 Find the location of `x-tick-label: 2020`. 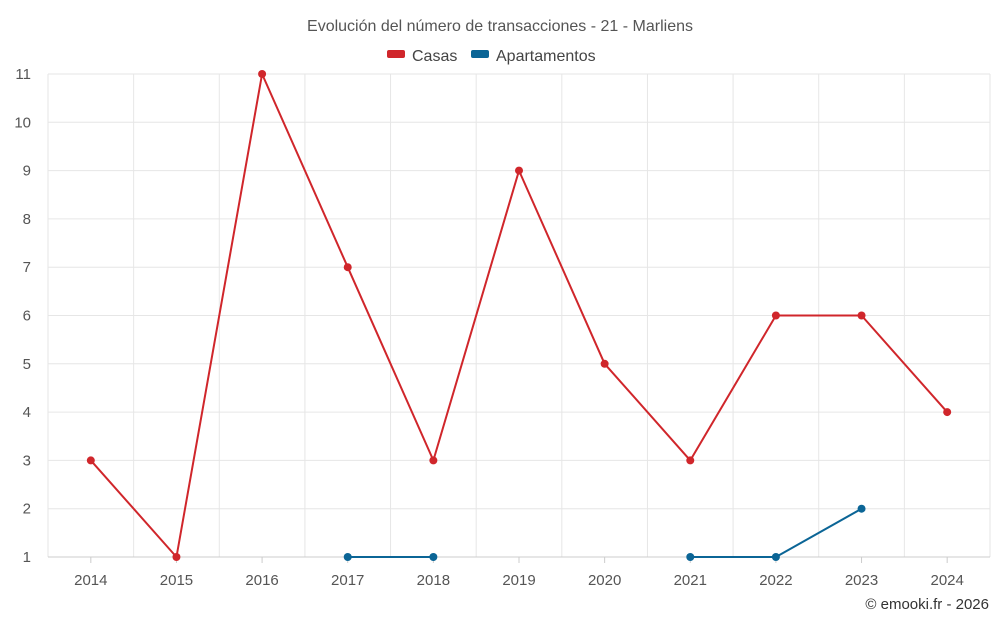

x-tick-label: 2020 is located at coordinates (604, 580).